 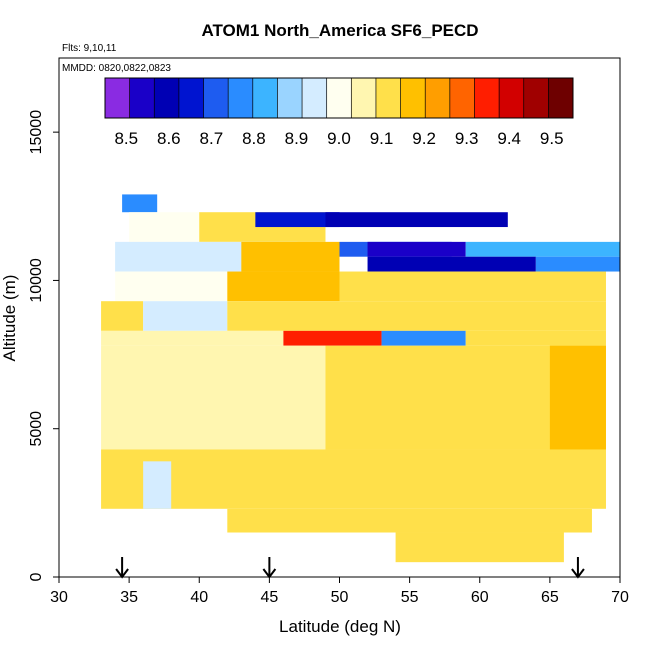 I want to click on x-tick-4: 50, so click(x=340, y=597).